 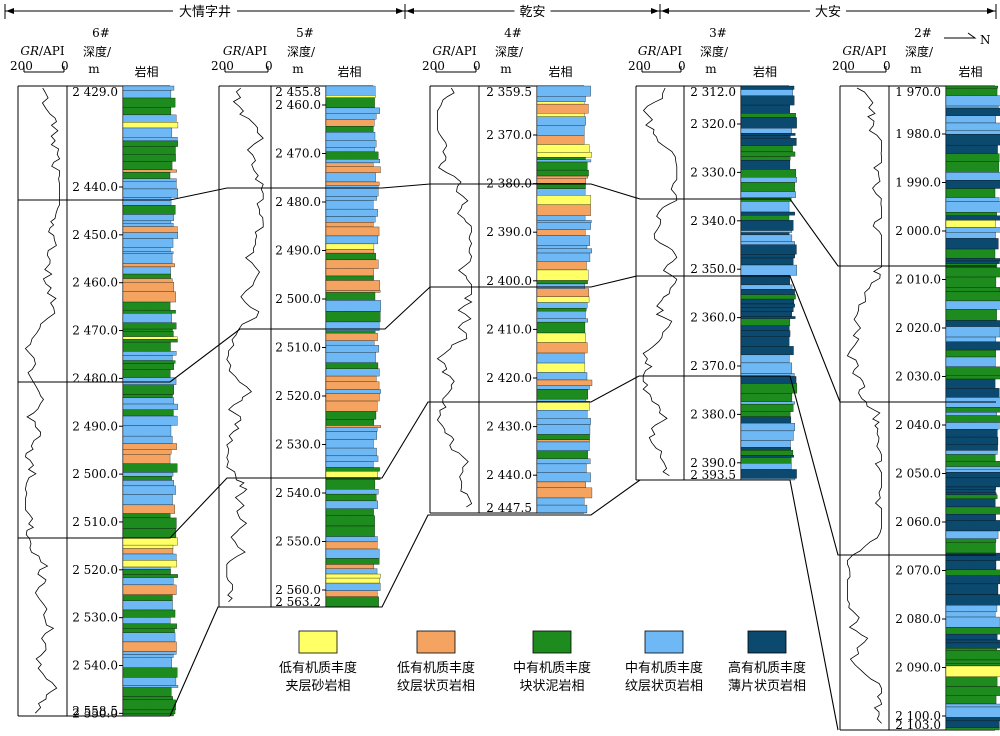 I want to click on depth-tick-label: 2 060.0, so click(x=918, y=522).